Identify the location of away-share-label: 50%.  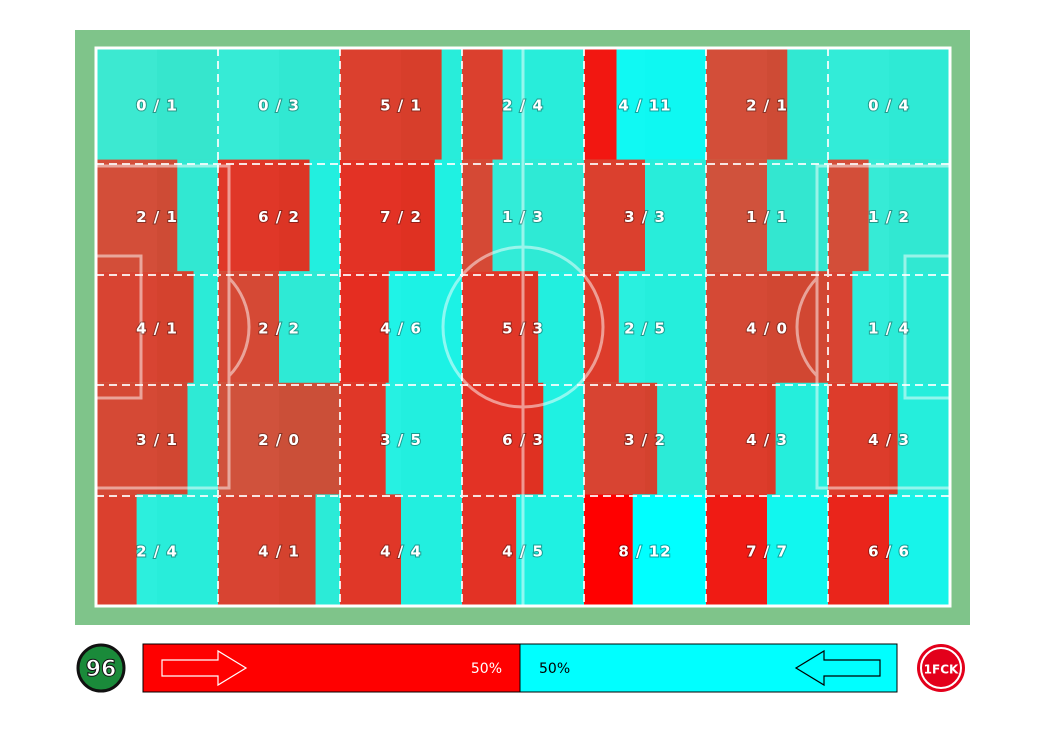
(554, 669).